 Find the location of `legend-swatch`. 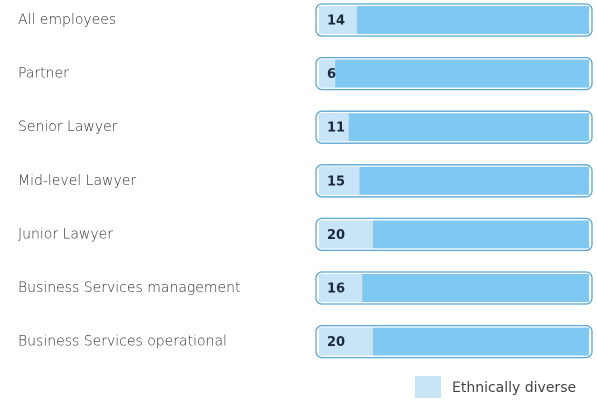

legend-swatch is located at coordinates (428, 387).